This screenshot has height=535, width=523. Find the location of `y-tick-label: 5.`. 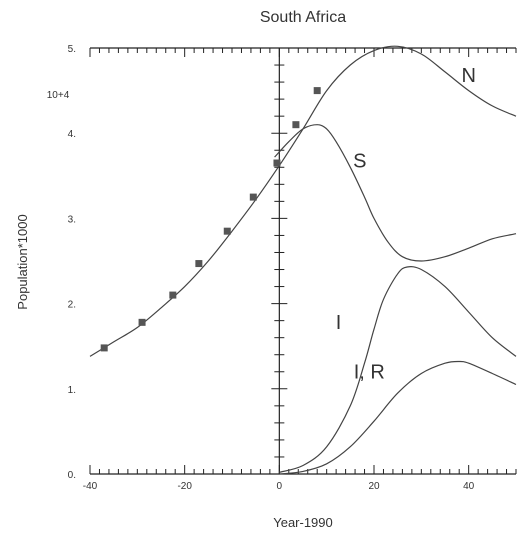

y-tick-label: 5. is located at coordinates (72, 49).